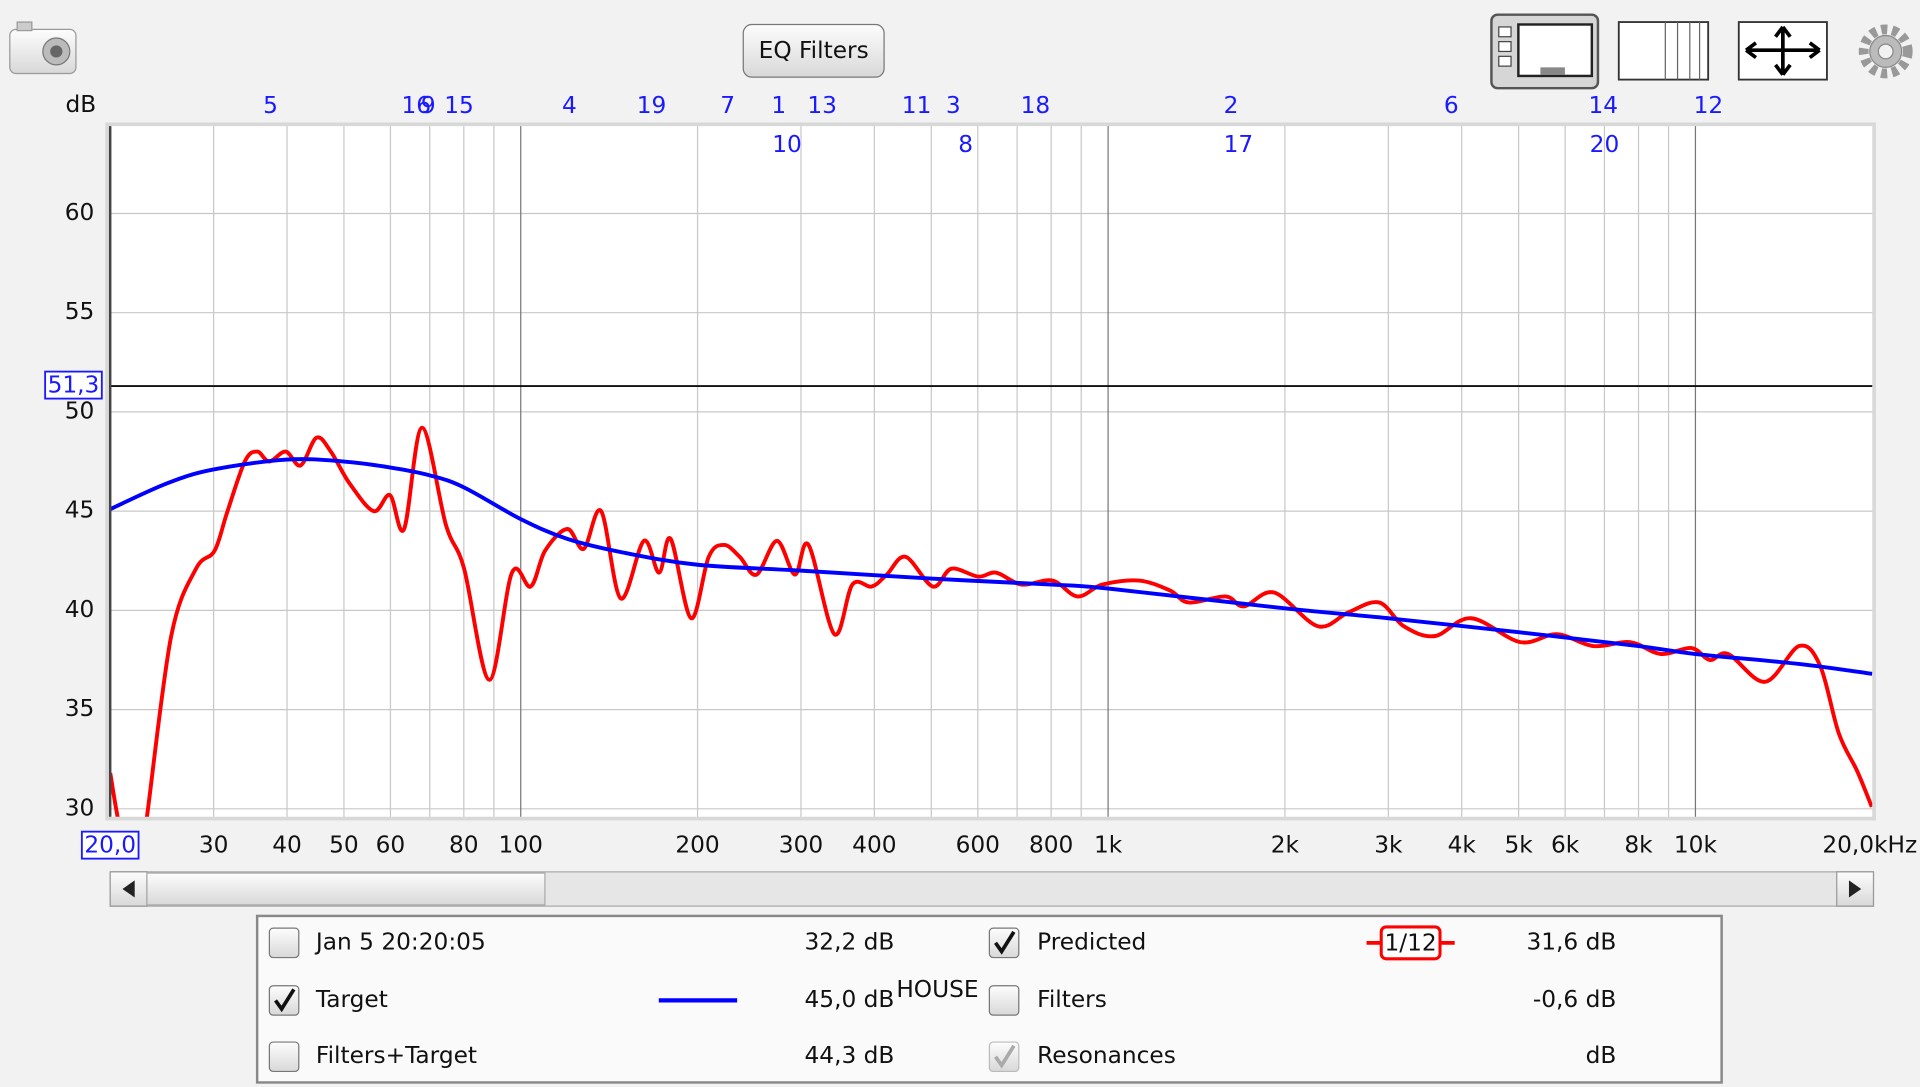 The image size is (1920, 1087). I want to click on filter-marker: 20, so click(1605, 144).